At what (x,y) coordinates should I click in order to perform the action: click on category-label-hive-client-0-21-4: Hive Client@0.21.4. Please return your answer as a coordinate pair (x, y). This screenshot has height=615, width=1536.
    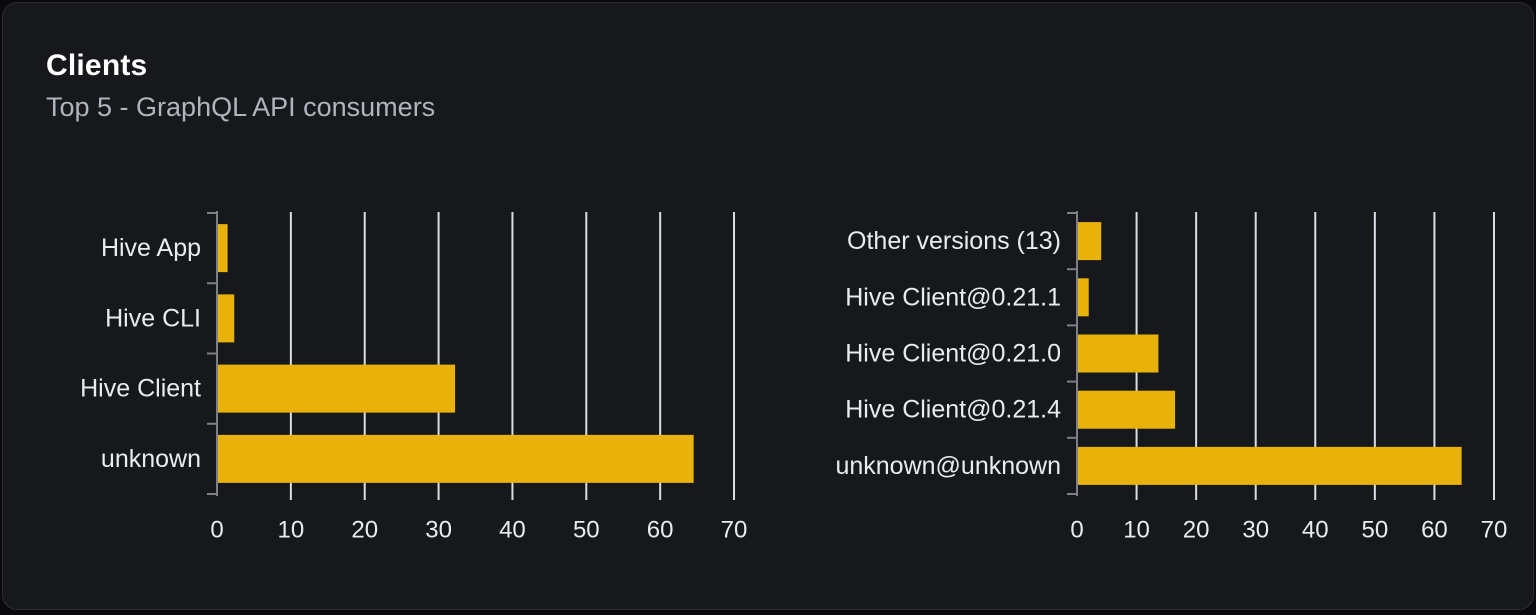
    Looking at the image, I should click on (953, 410).